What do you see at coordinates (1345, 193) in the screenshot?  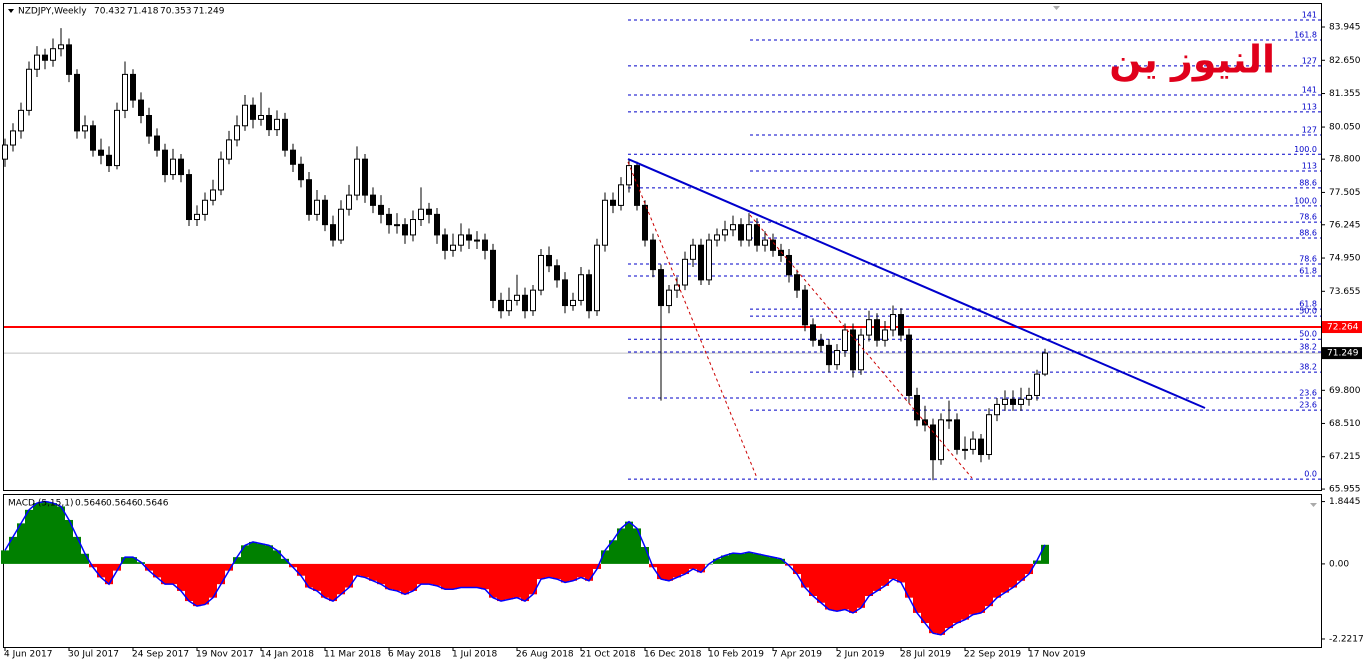 I see `y-tick-label: 77.505` at bounding box center [1345, 193].